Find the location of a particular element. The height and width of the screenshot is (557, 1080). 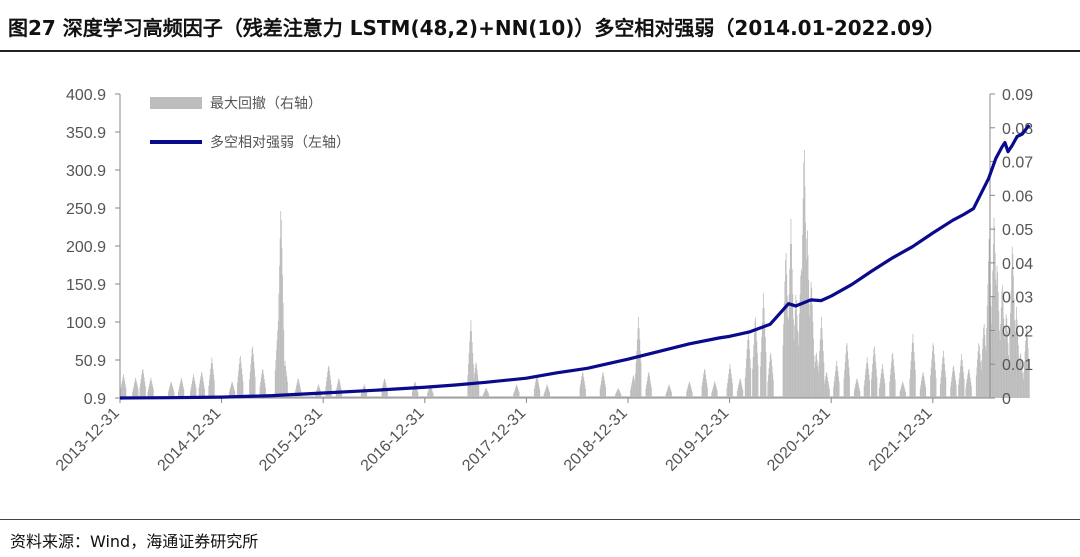

legend: 最大回撤（右轴） 多空相对强弱（左轴） is located at coordinates (250, 123).